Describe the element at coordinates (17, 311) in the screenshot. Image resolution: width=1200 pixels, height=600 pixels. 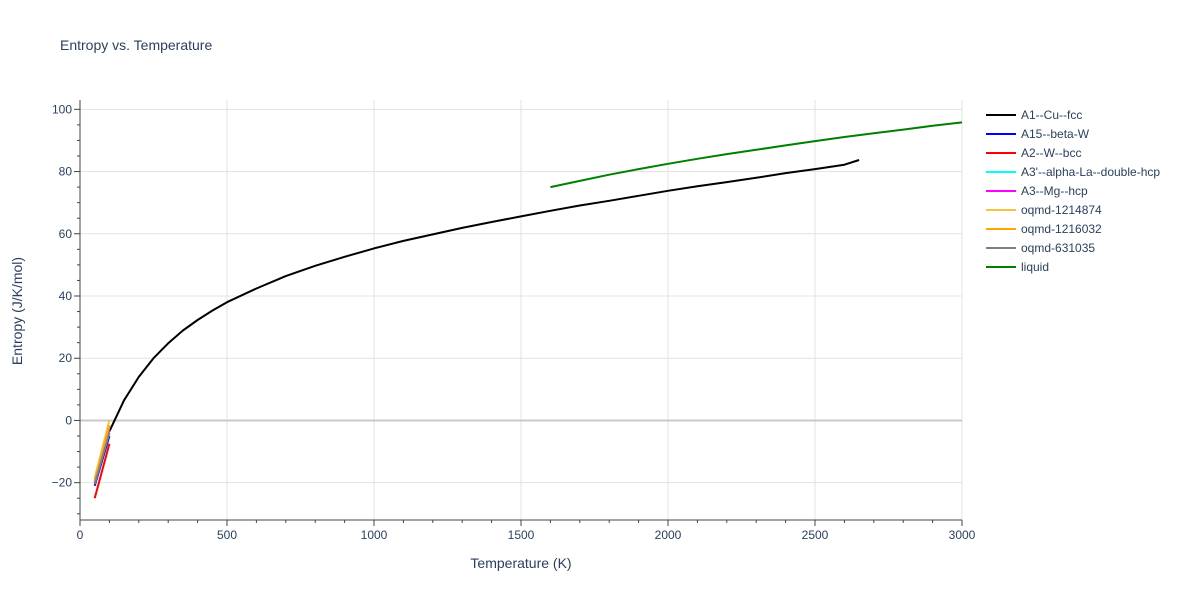
I see `y-axis-title: Entropy (J/K/mol)` at that location.